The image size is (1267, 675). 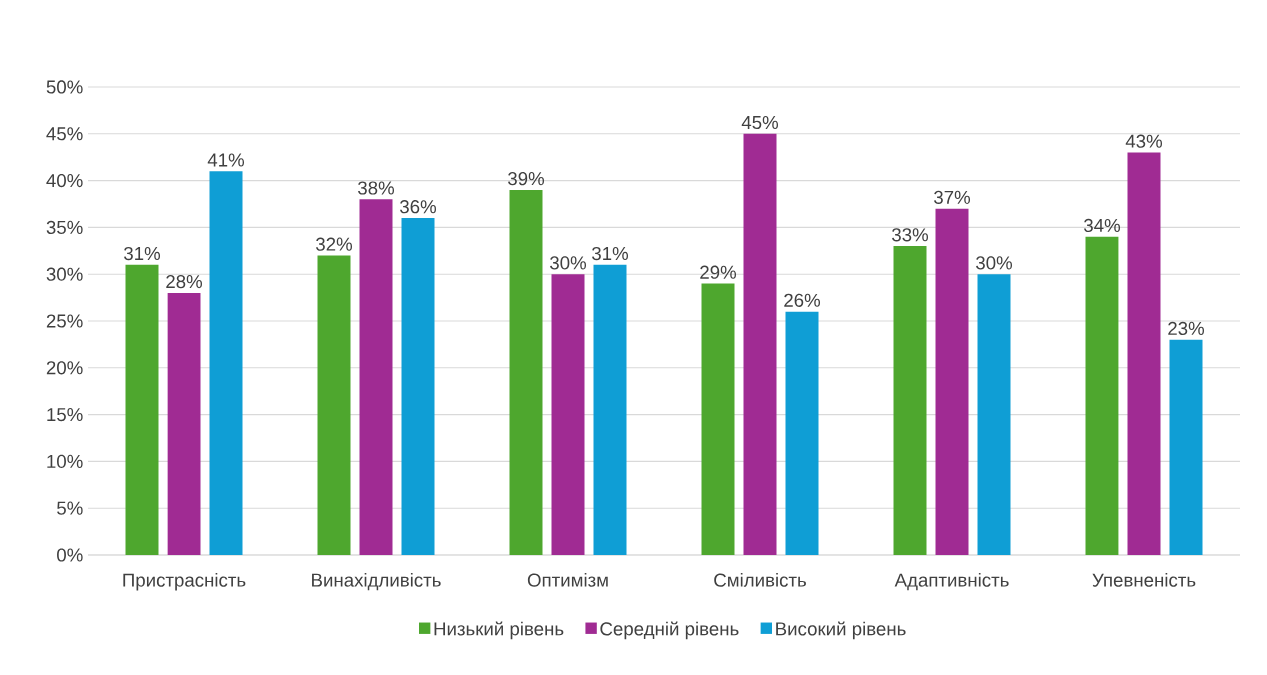 What do you see at coordinates (526, 179) in the screenshot?
I see `data-label: 39%` at bounding box center [526, 179].